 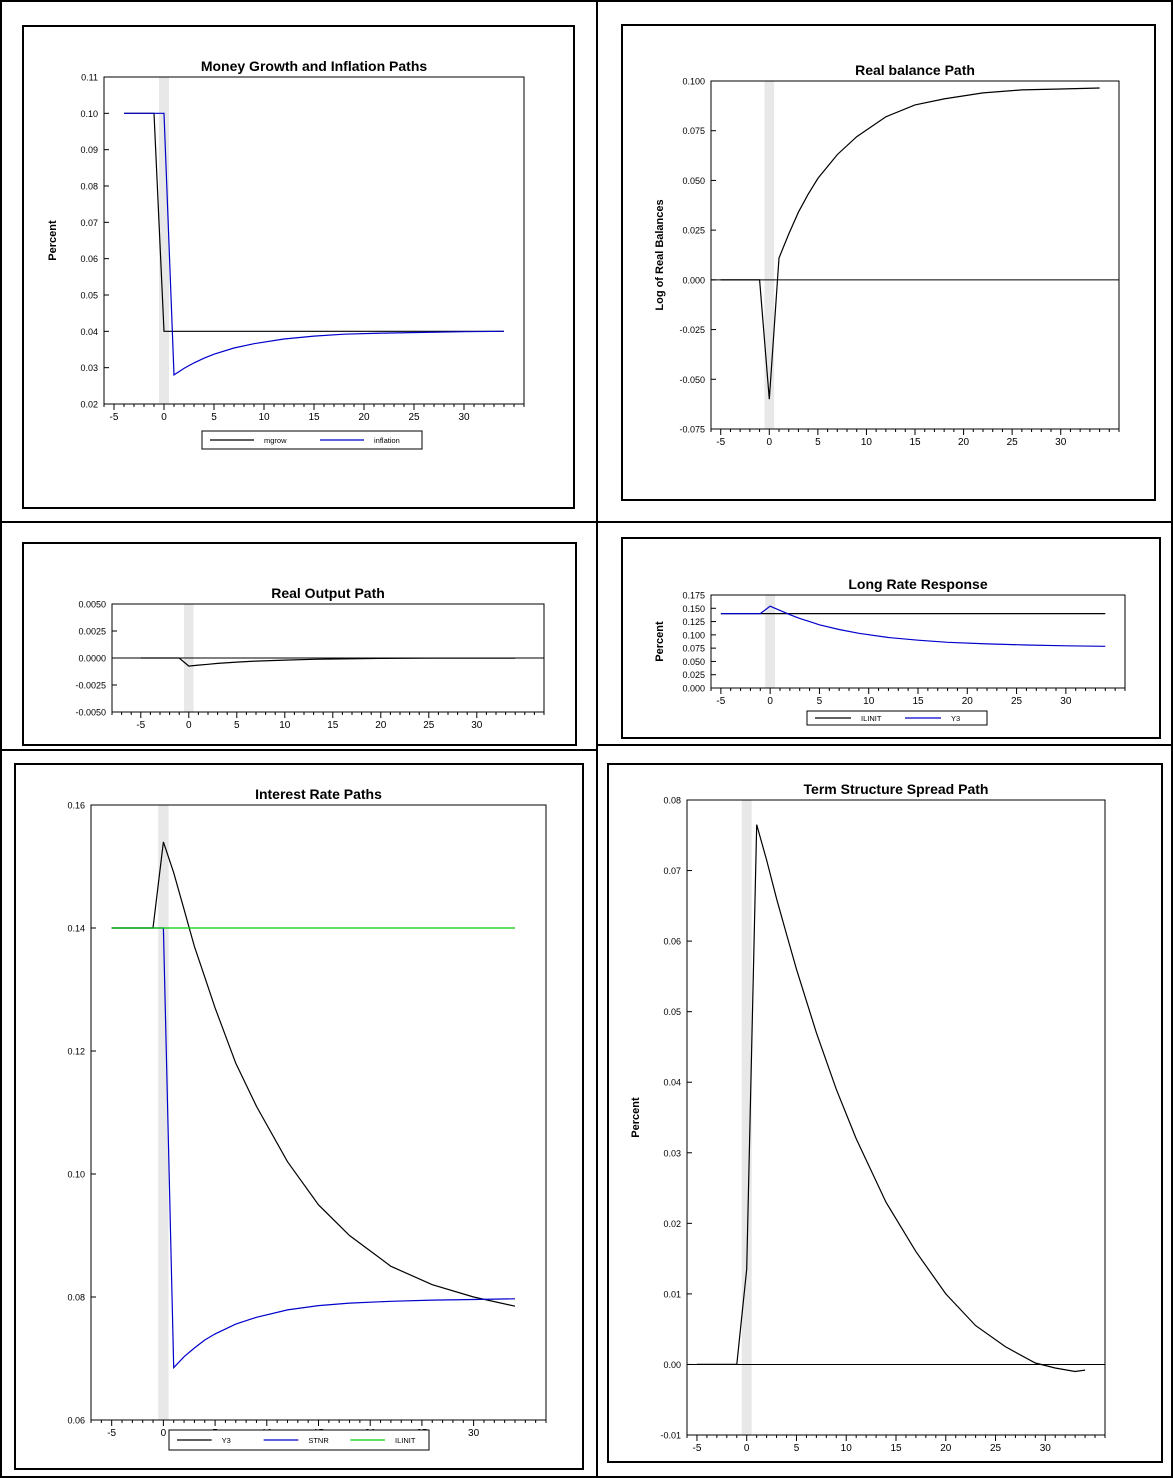 What do you see at coordinates (693, 596) in the screenshot?
I see `y-tick-label: 0.175` at bounding box center [693, 596].